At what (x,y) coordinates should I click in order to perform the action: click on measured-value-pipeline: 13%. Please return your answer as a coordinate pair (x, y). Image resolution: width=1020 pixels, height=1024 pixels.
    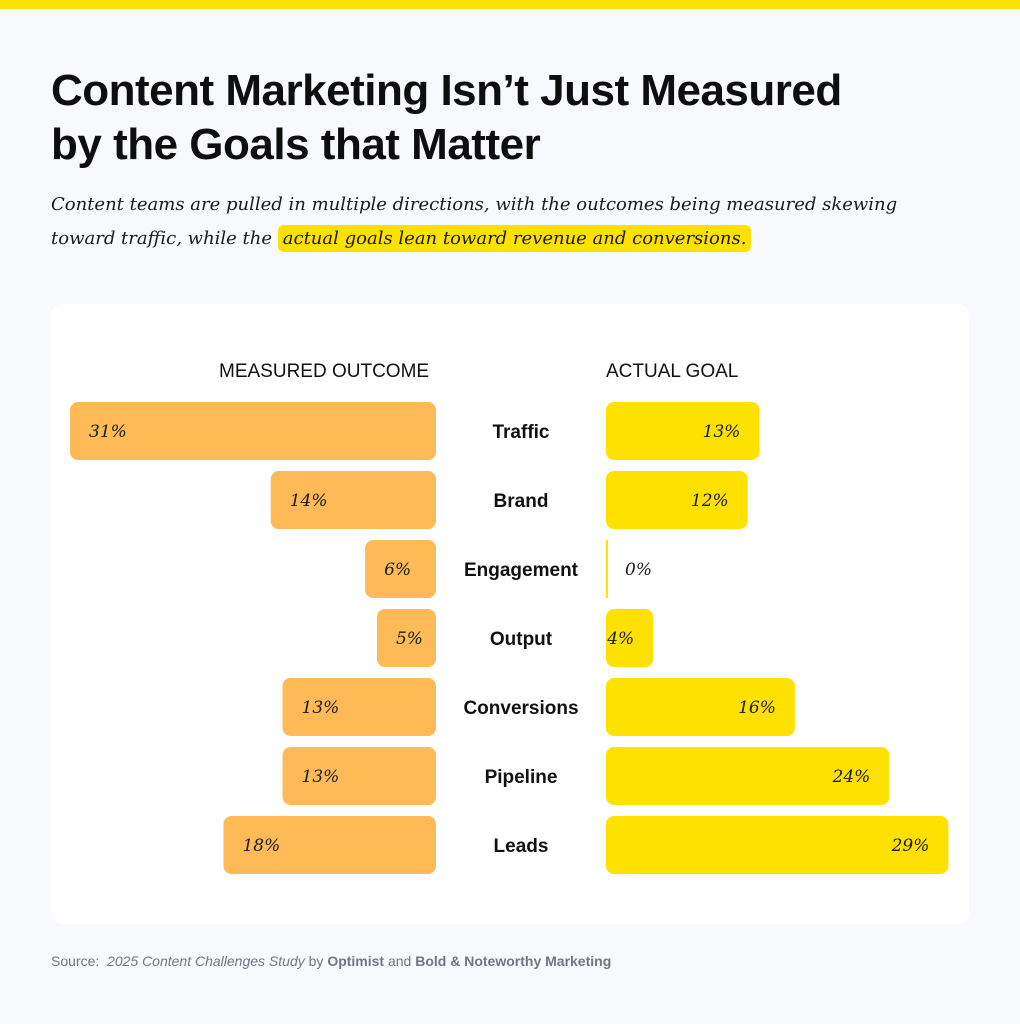
    Looking at the image, I should click on (321, 777).